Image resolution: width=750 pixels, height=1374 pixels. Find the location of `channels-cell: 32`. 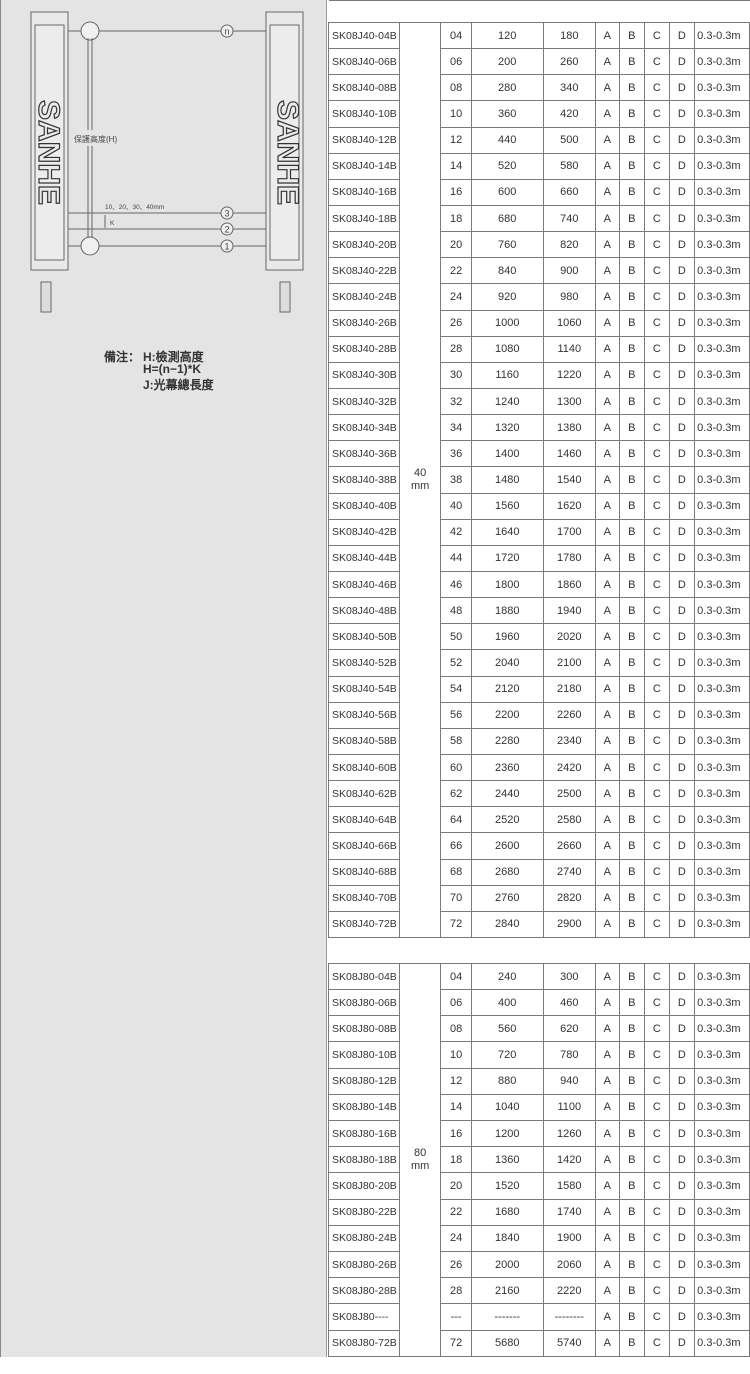

channels-cell: 32 is located at coordinates (456, 401).